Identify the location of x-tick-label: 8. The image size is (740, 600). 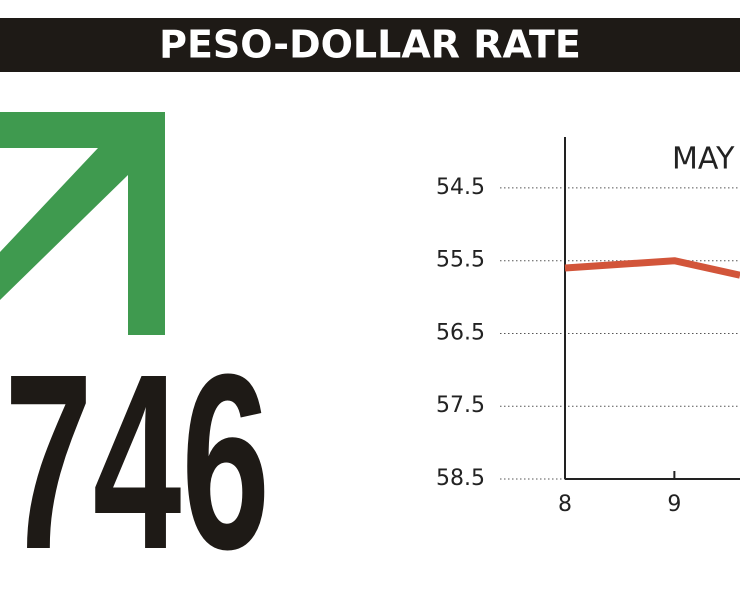
(565, 504).